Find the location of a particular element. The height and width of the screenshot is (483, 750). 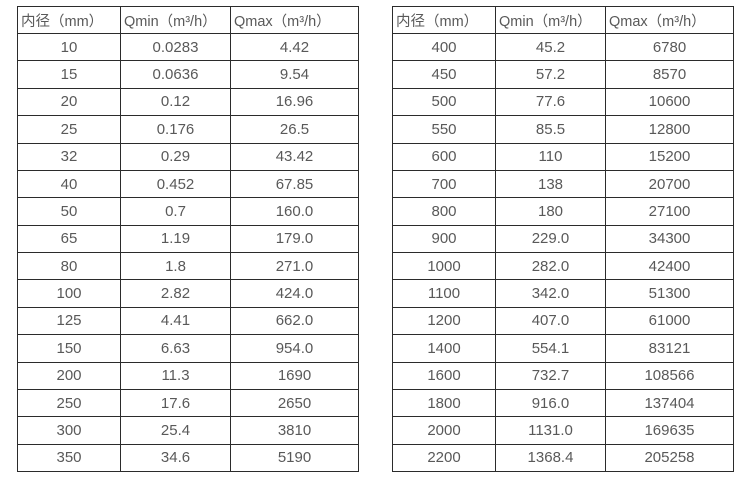

column-header-inner-diameter: 内径（mm） is located at coordinates (69, 20).